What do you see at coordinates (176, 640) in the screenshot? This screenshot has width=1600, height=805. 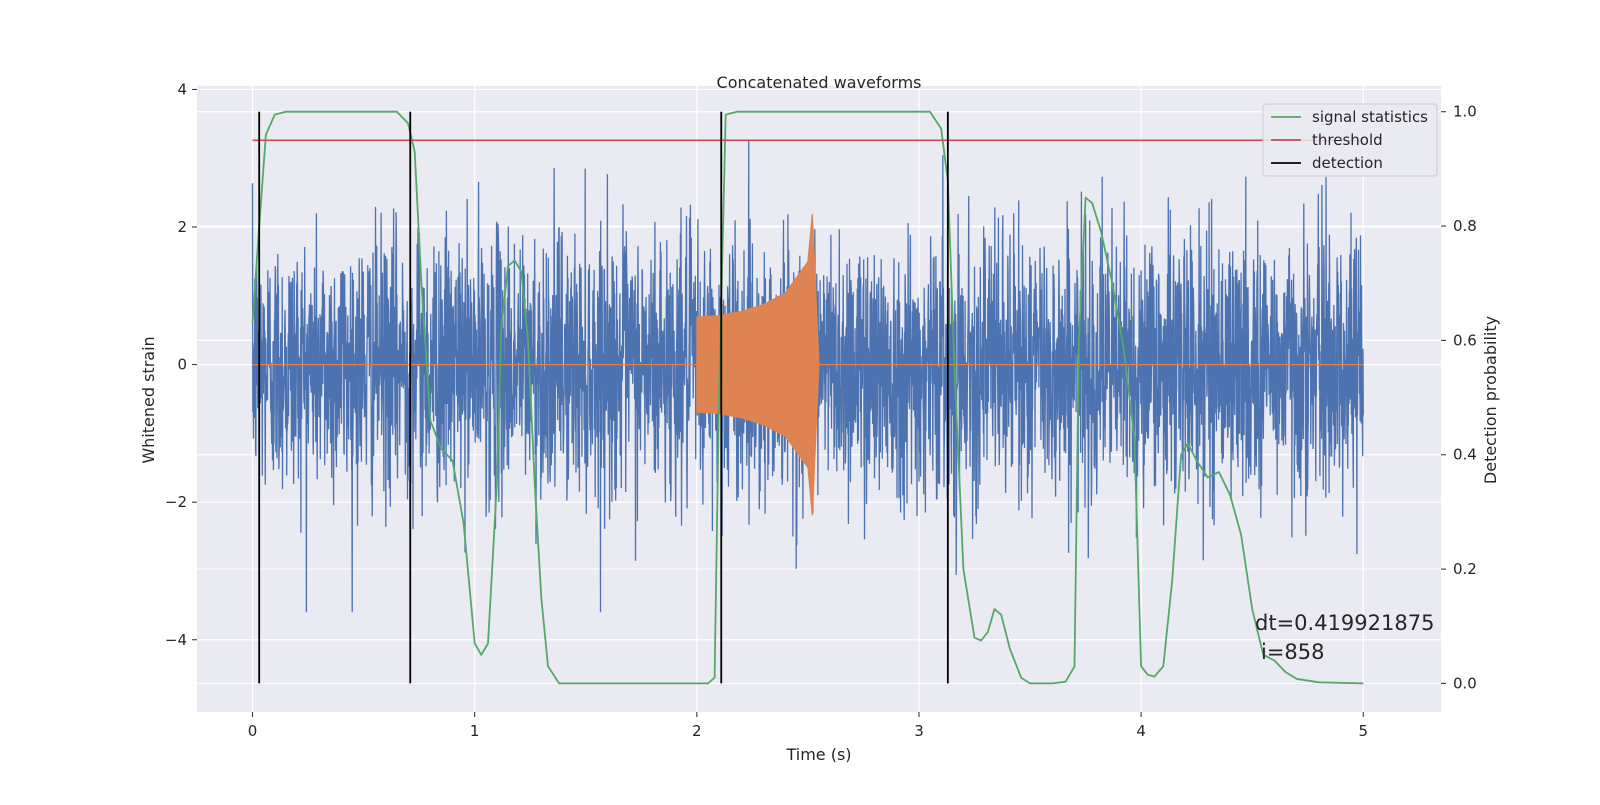 I see `y-tick-label: −4` at bounding box center [176, 640].